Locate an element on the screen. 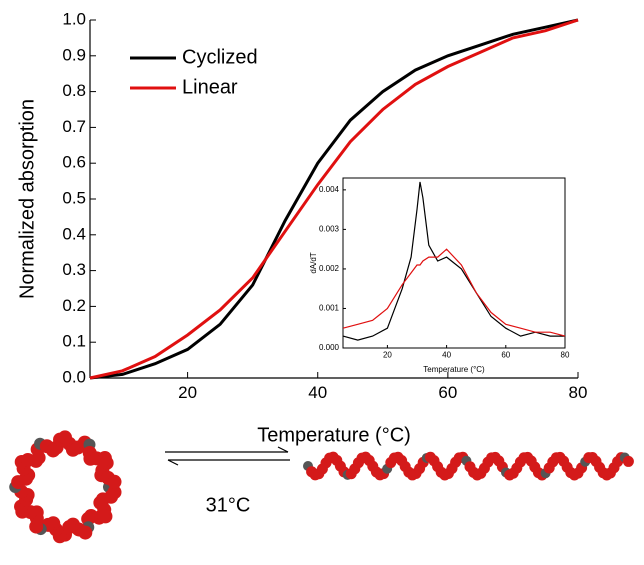 The height and width of the screenshot is (565, 644). y-tick-label: 1.0 is located at coordinates (74, 18).